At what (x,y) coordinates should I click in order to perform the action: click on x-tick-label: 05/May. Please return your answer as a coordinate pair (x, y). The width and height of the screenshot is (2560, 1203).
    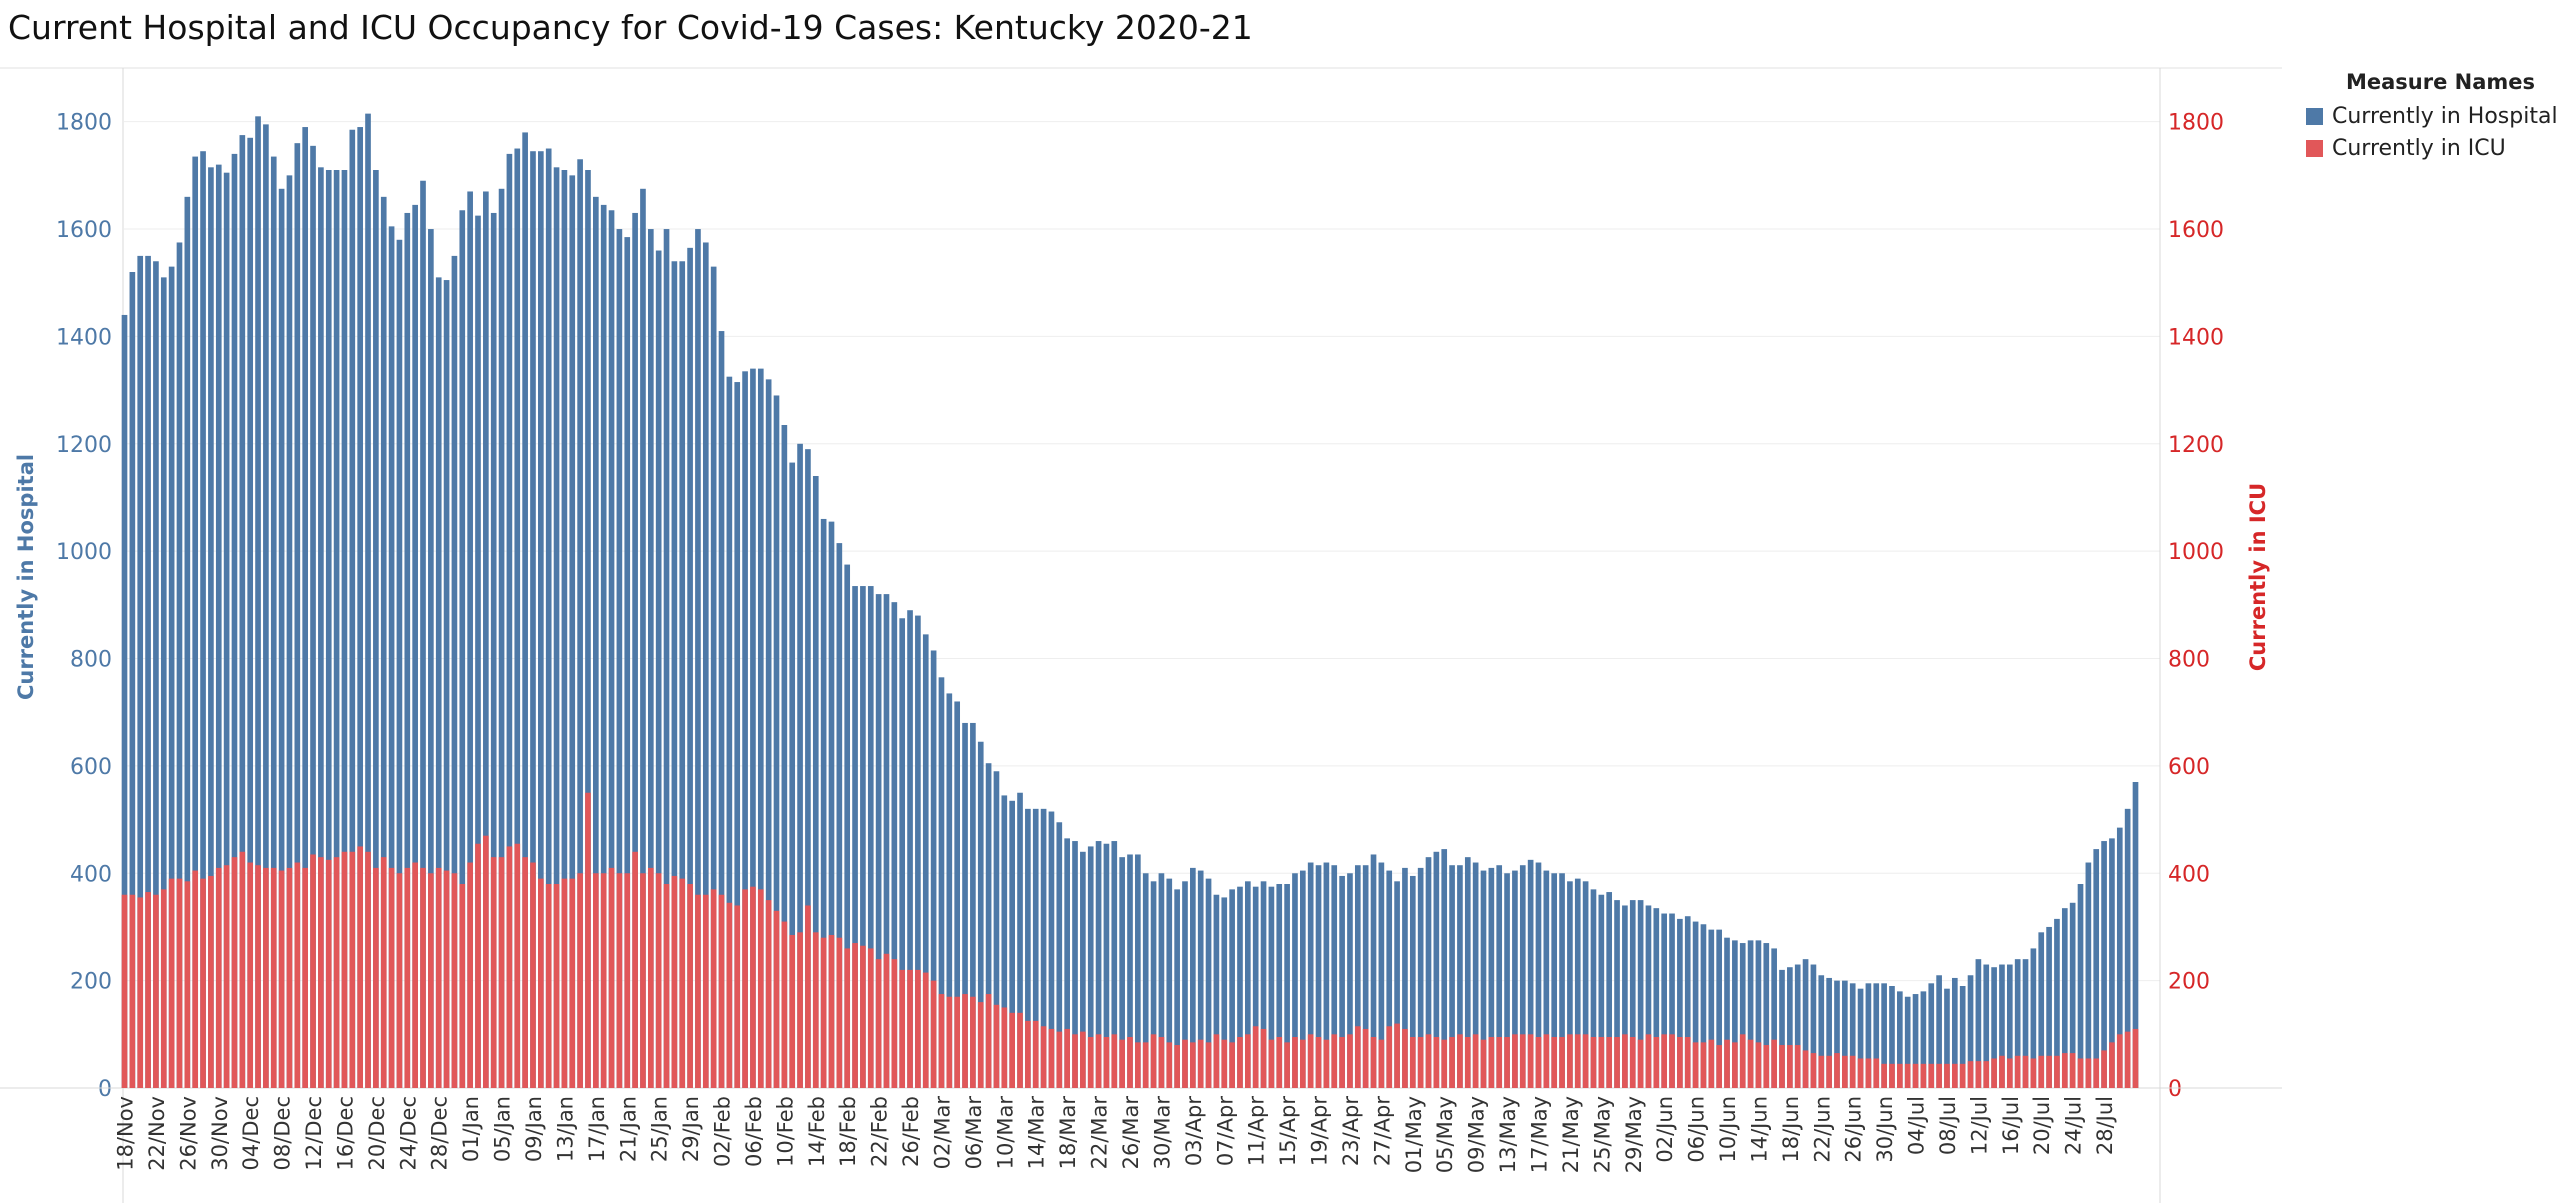
    Looking at the image, I should click on (1445, 1134).